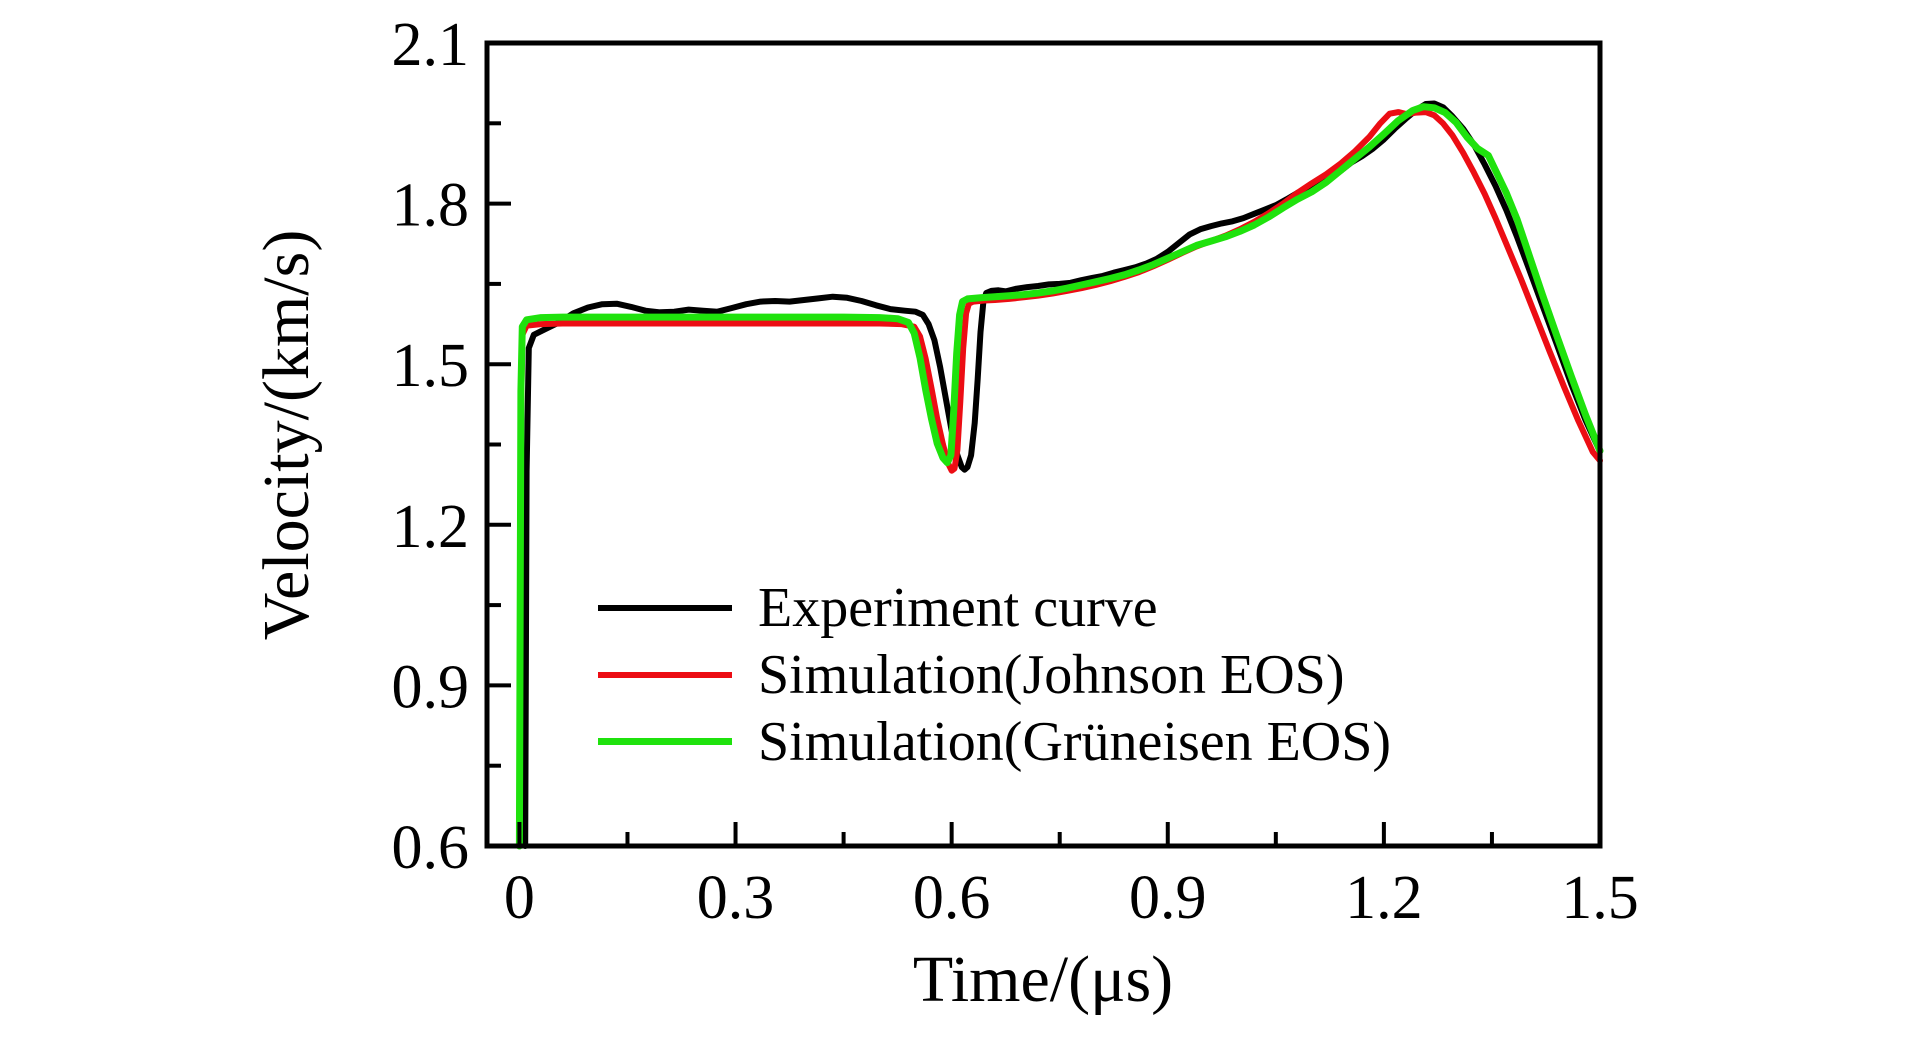  What do you see at coordinates (665, 674) in the screenshot?
I see `legend-swatch-johnson-eos` at bounding box center [665, 674].